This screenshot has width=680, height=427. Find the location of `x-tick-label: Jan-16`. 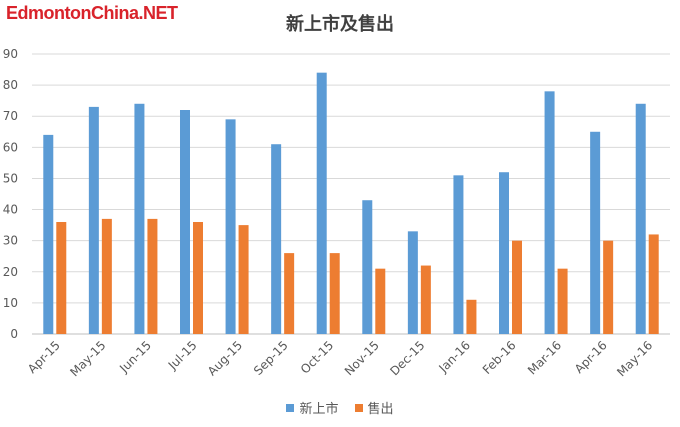

x-tick-label: Jan-16 is located at coordinates (454, 357).